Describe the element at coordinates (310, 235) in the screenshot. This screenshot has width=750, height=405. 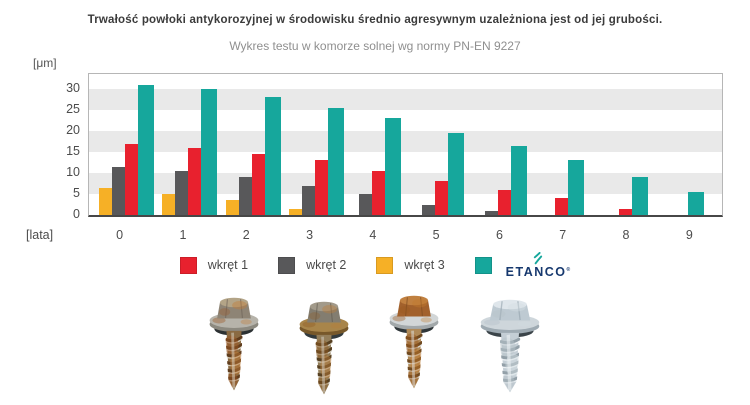
I see `x-tick-3: 3` at that location.